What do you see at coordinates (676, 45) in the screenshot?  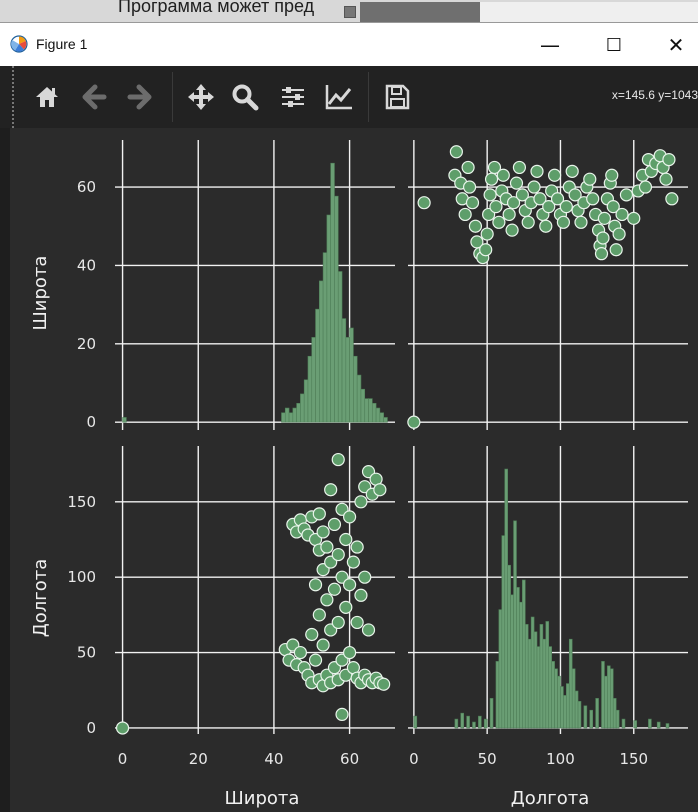 I see `close-button: ✕` at bounding box center [676, 45].